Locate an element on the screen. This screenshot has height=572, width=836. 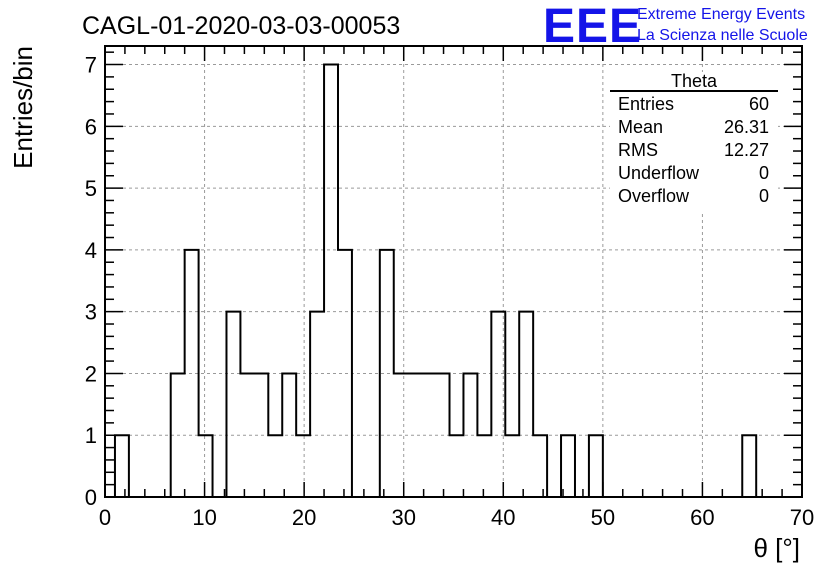
x-tick-label: 10 is located at coordinates (204, 517).